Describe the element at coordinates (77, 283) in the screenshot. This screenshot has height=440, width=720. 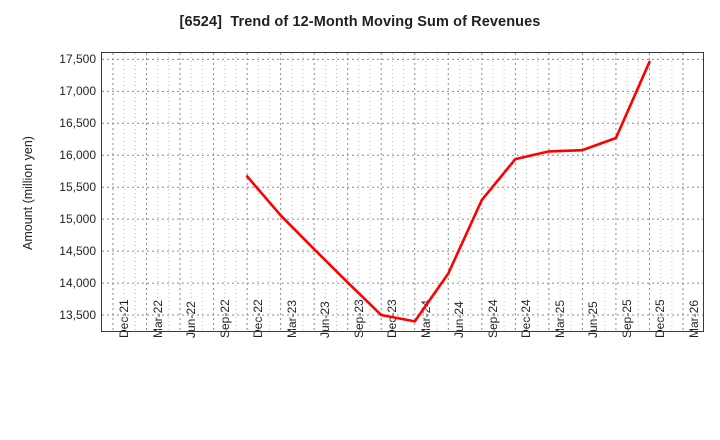
I see `y-tick-label: 14,000` at that location.